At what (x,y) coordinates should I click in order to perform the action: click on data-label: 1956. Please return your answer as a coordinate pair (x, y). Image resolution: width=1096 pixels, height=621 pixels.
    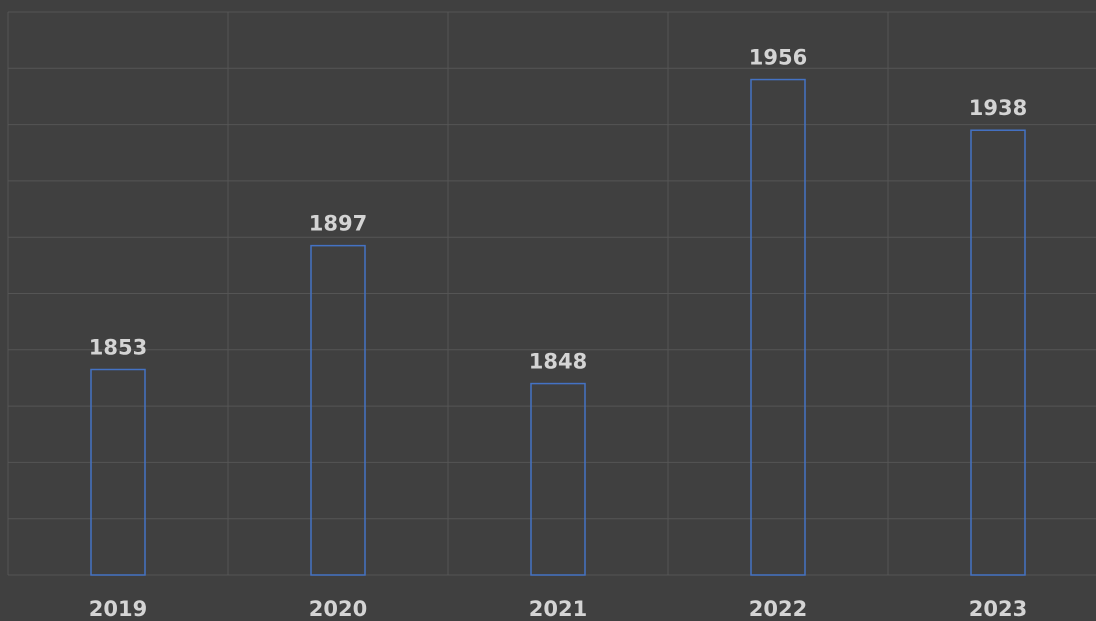
    Looking at the image, I should click on (778, 58).